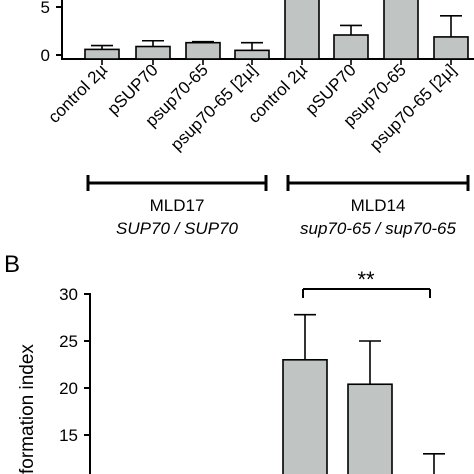 The height and width of the screenshot is (474, 474). I want to click on panel-b-bars, so click(363, 393).